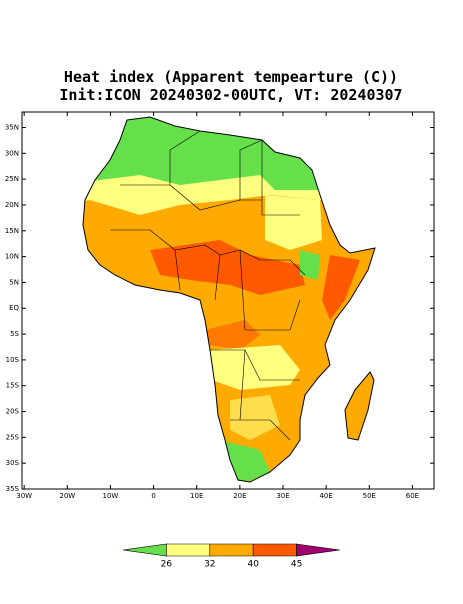 This screenshot has width=463, height=604. I want to click on lat-label: 30S, so click(13, 463).